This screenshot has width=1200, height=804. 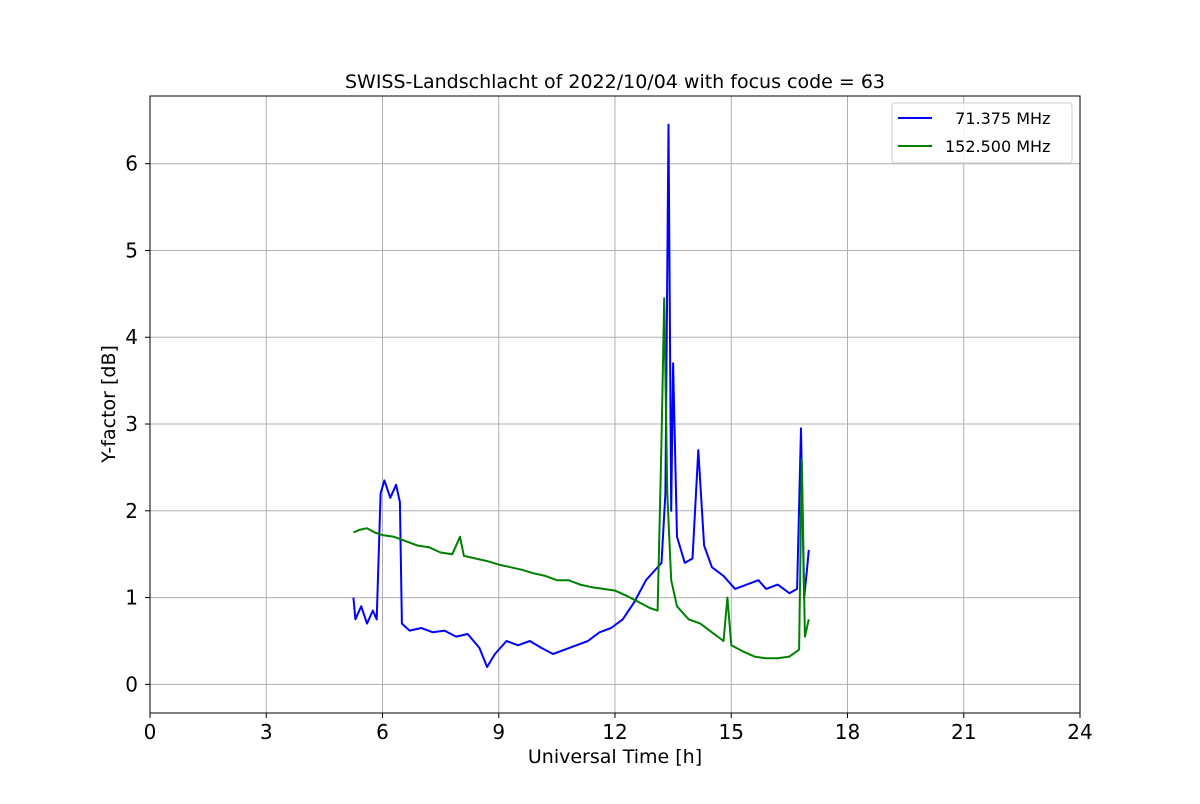 I want to click on x-tick-label: 0, so click(x=150, y=732).